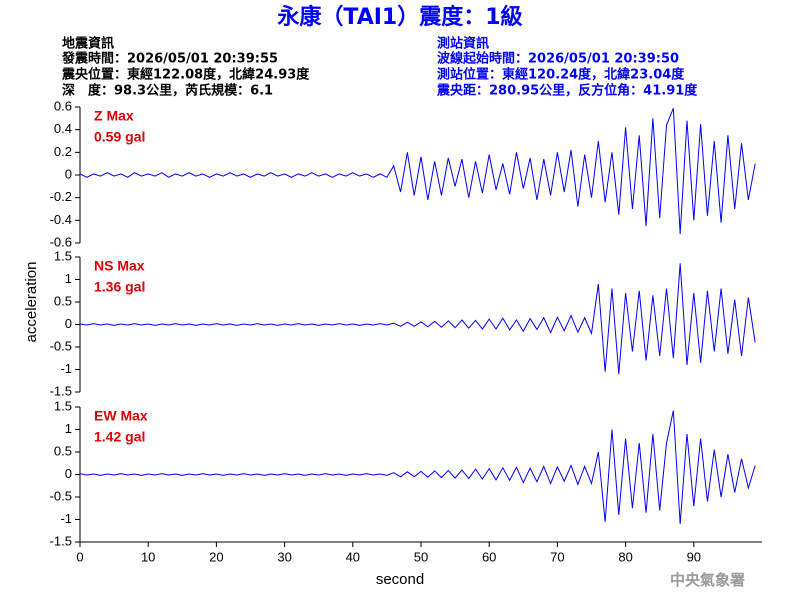  Describe the element at coordinates (63, 105) in the screenshot. I see `y-tick-label: 0.6` at that location.